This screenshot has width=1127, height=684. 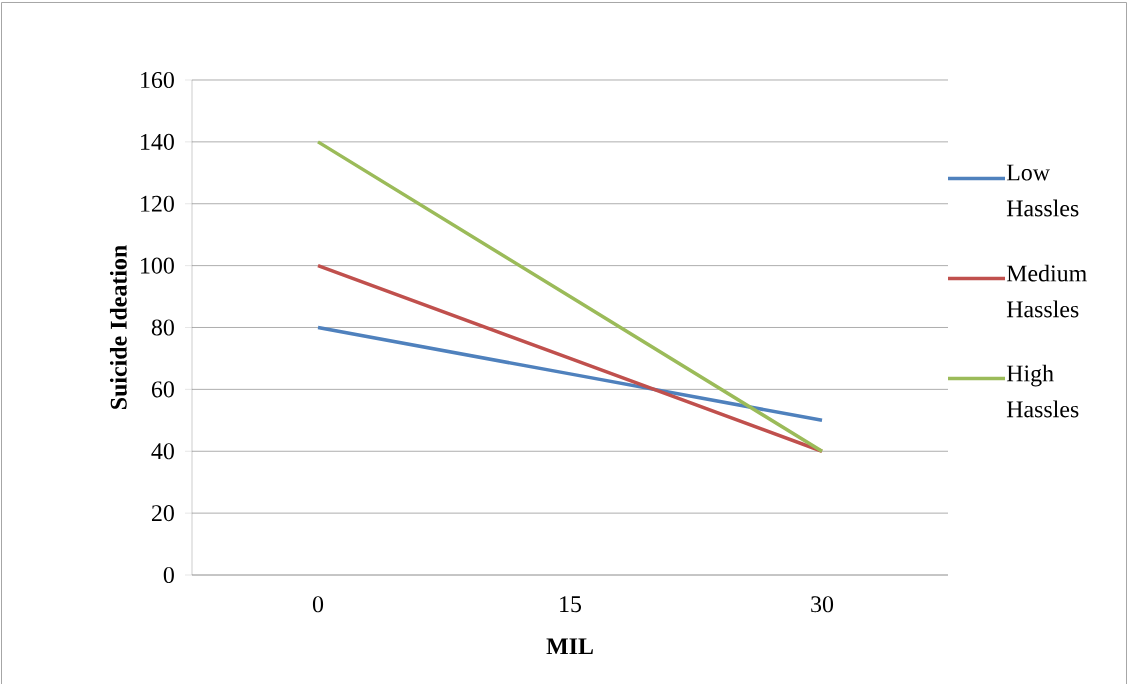 I want to click on legend-label: Medium Hassles, so click(x=1046, y=291).